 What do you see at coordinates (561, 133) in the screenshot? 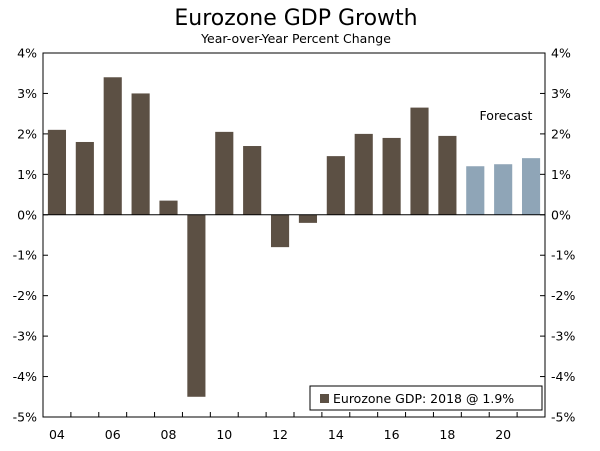
I see `y-tick-label-right: 2%` at bounding box center [561, 133].